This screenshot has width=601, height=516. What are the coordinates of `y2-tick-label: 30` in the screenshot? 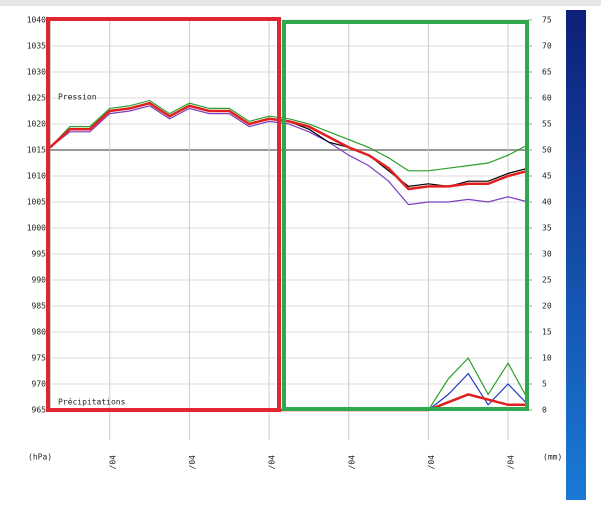 It's located at (547, 254).